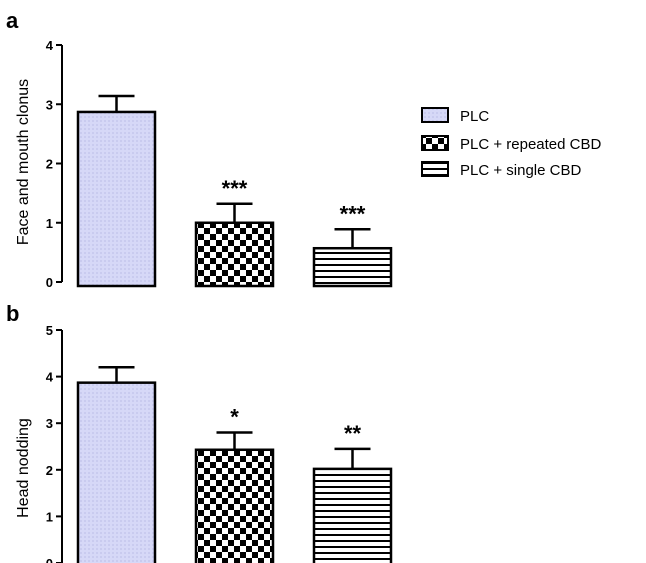 The image size is (646, 563). Describe the element at coordinates (12, 313) in the screenshot. I see `panel-b-letter: b` at that location.